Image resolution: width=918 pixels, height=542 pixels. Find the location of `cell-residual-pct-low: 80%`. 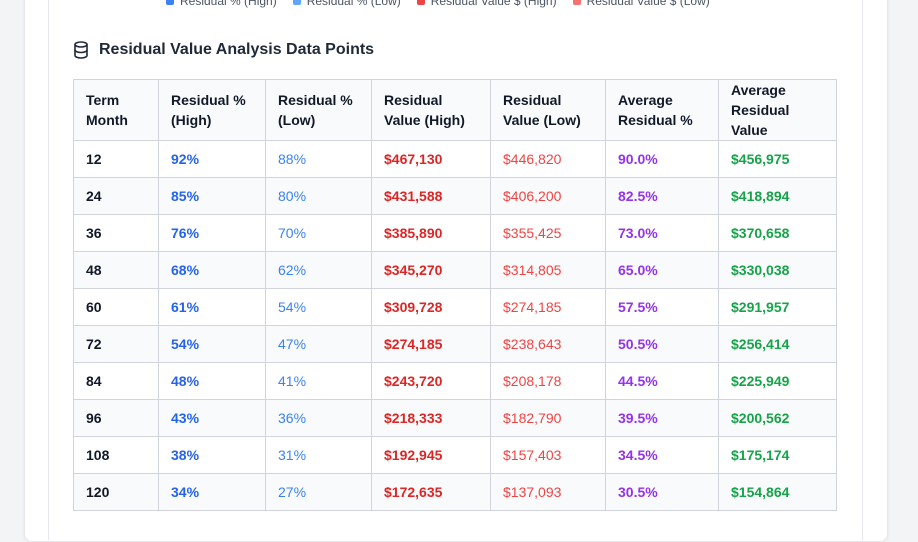

cell-residual-pct-low: 80% is located at coordinates (318, 196).